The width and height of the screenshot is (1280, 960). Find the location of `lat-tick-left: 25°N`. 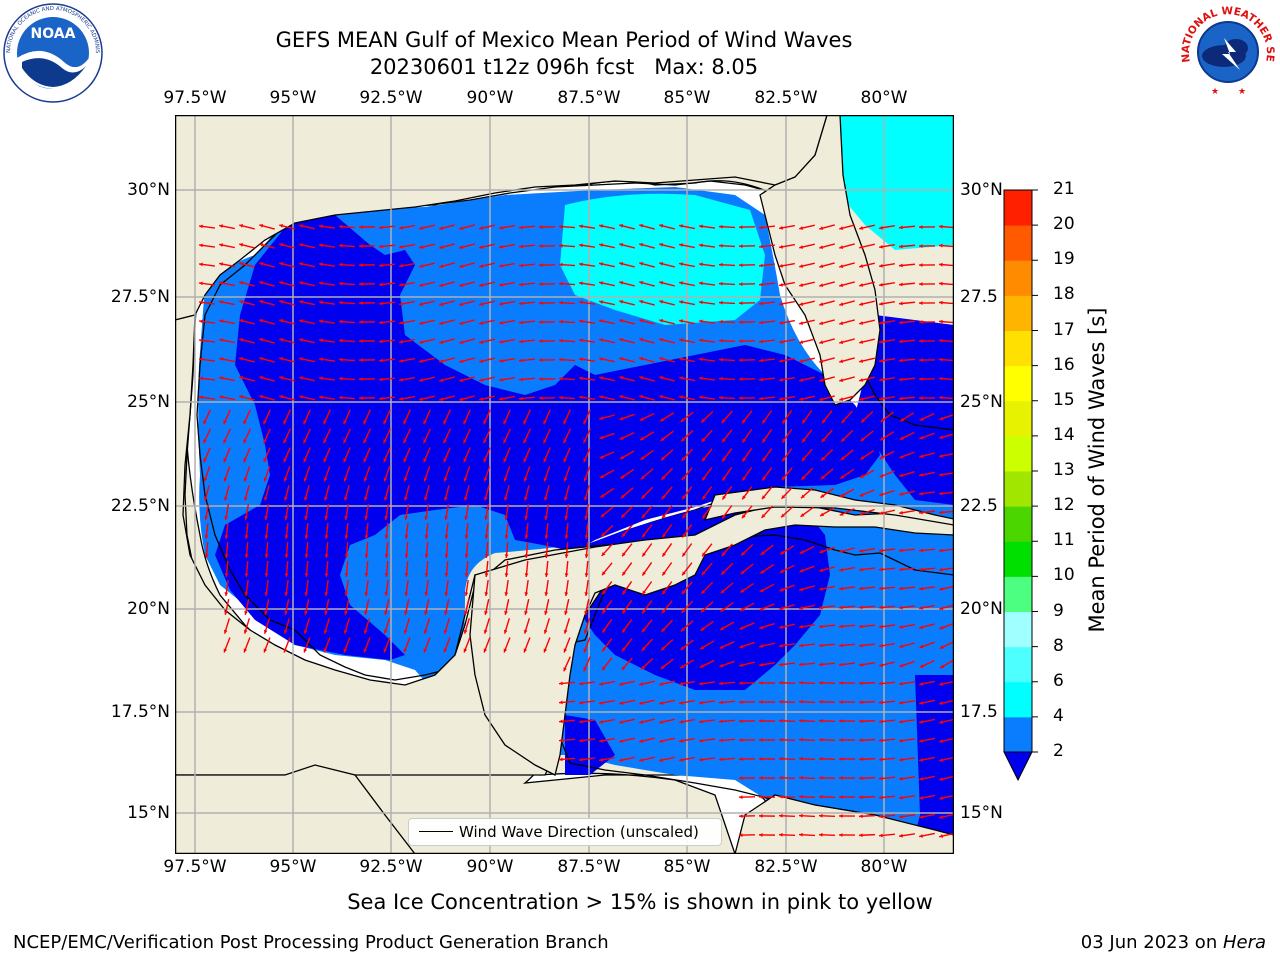

lat-tick-left: 25°N is located at coordinates (148, 402).